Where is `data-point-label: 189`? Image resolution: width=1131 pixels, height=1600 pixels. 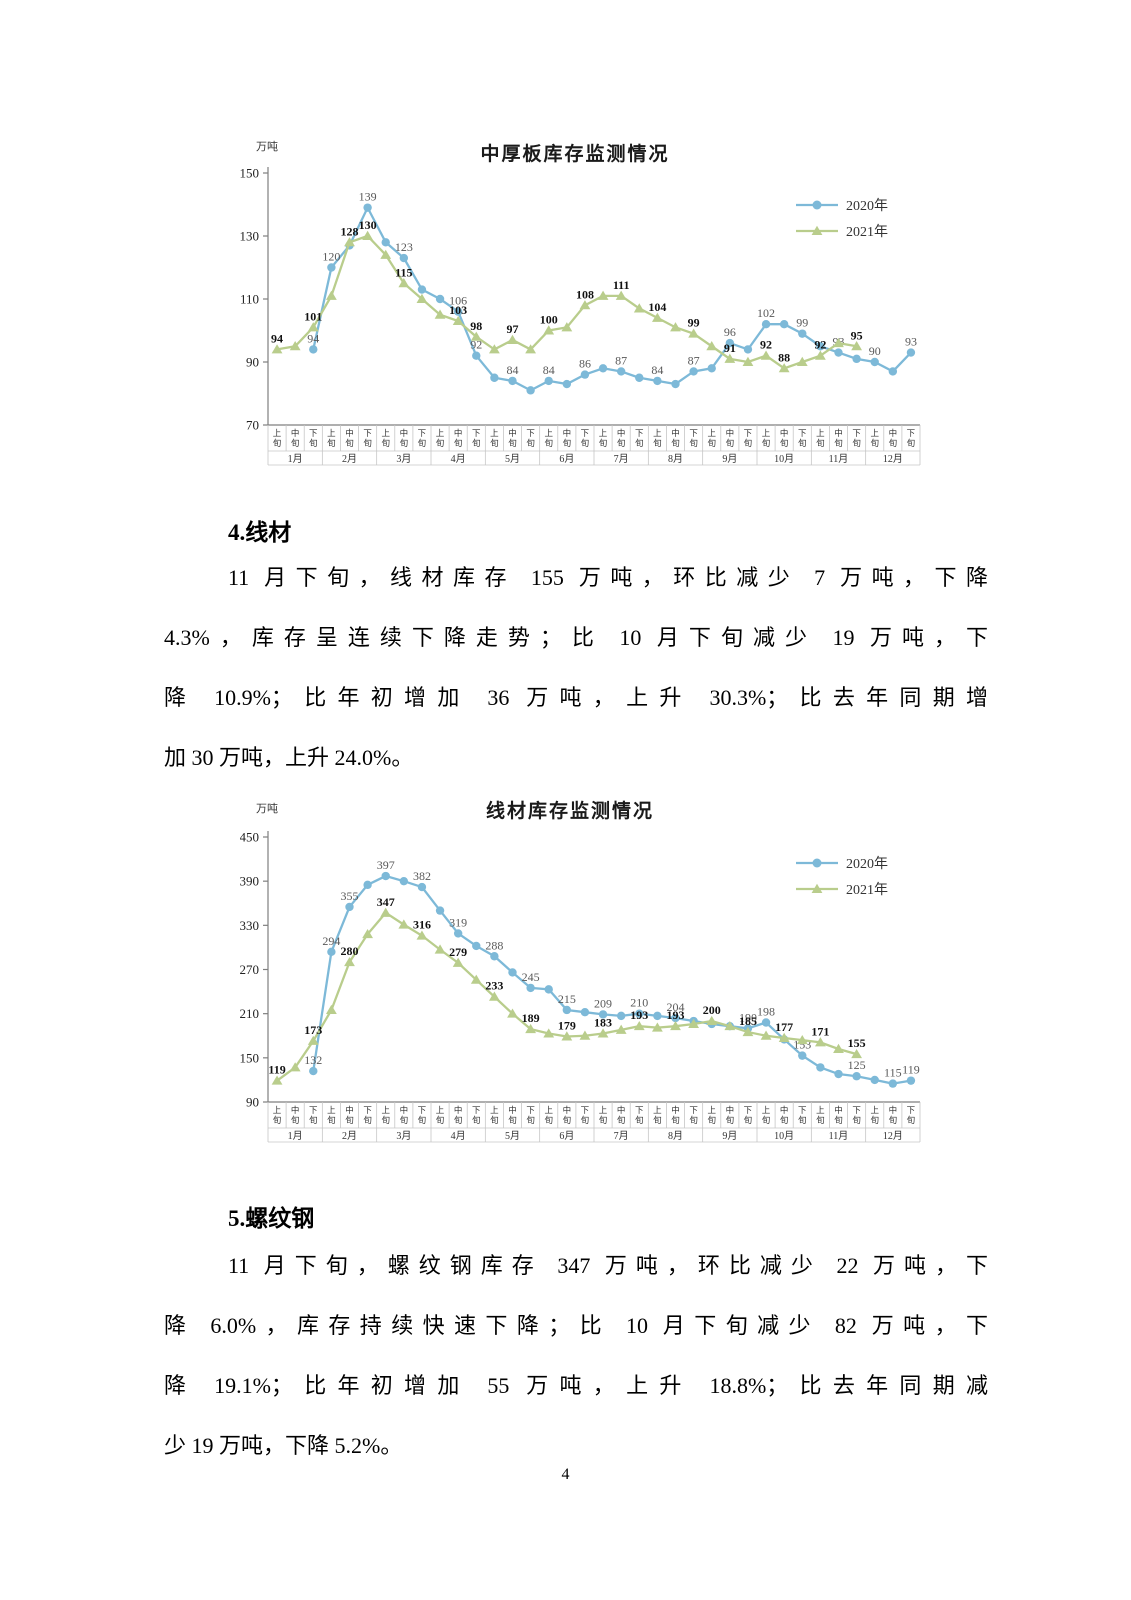 data-point-label: 189 is located at coordinates (531, 1018).